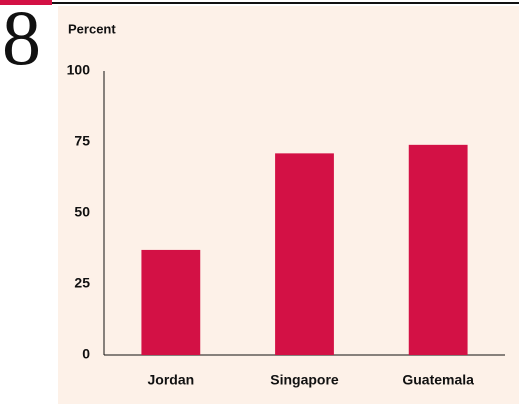  What do you see at coordinates (82, 141) in the screenshot?
I see `y-tick-label: 75` at bounding box center [82, 141].